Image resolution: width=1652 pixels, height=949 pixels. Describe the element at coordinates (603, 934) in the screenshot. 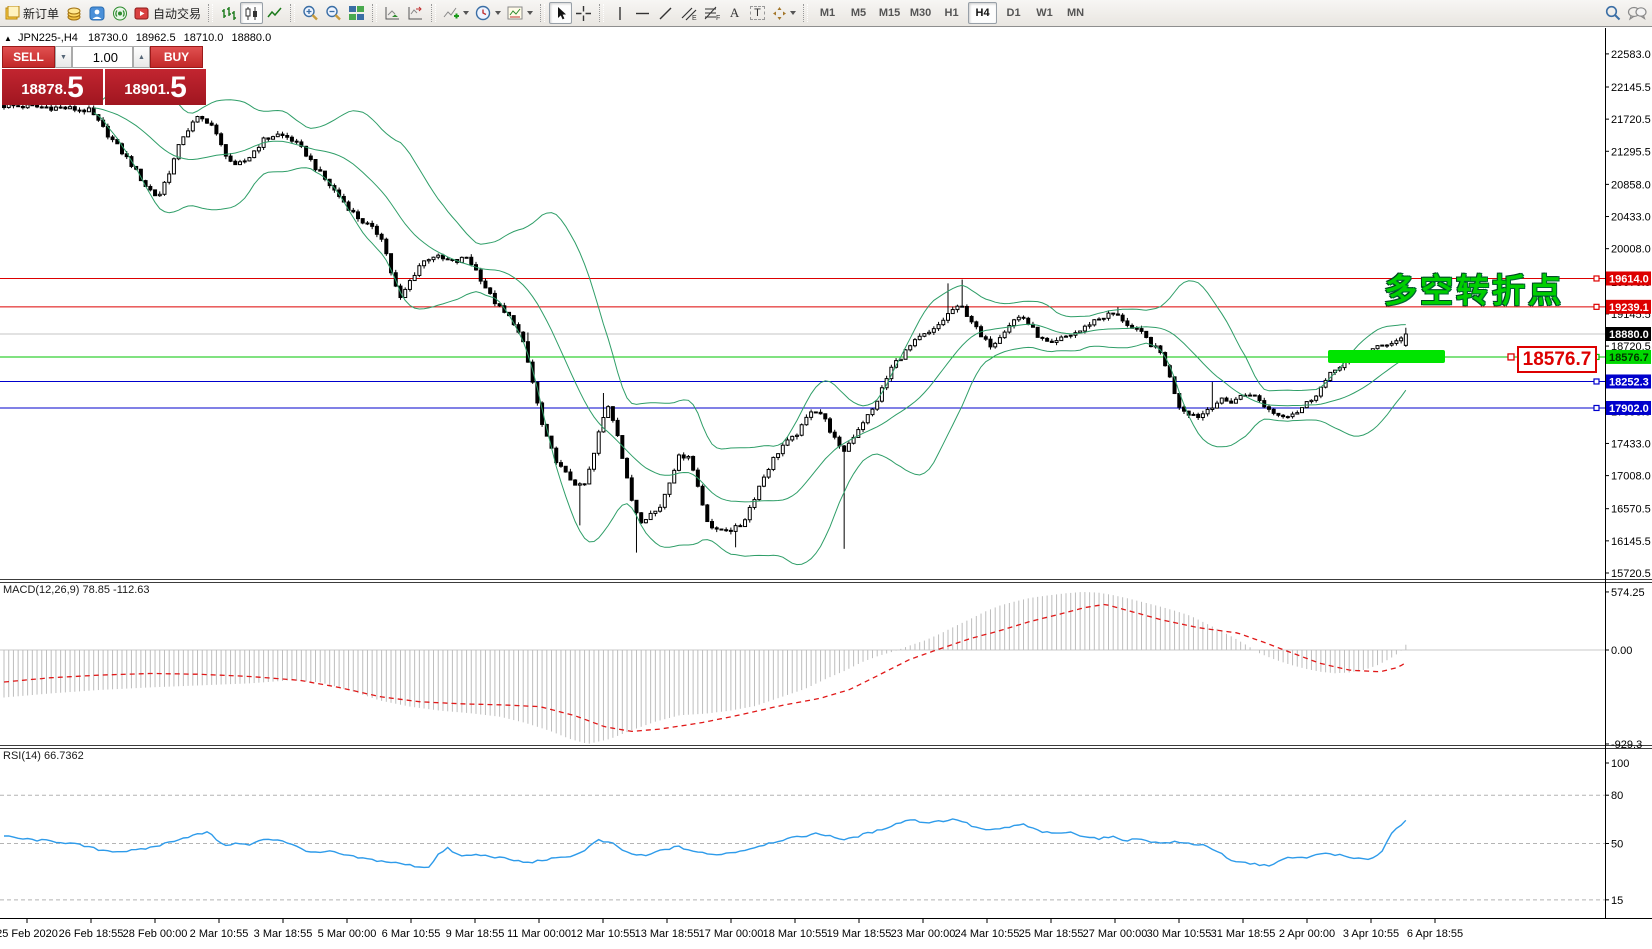

I see `svg-text: 12 Mar 10:55` at that location.